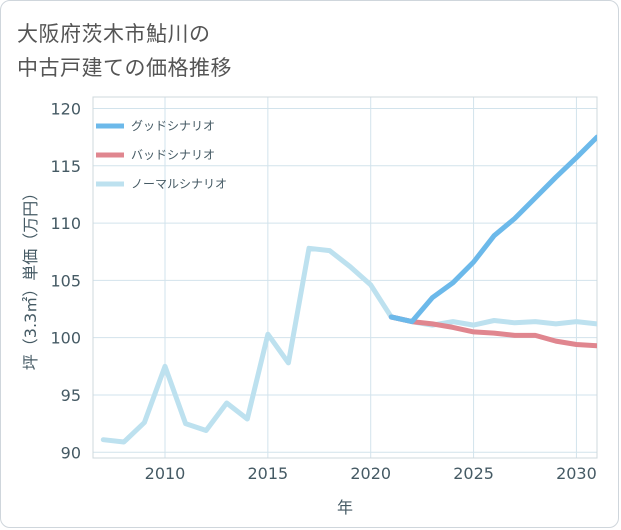 The height and width of the screenshot is (530, 621). Describe the element at coordinates (65, 223) in the screenshot. I see `y-tick-label: 110` at that location.